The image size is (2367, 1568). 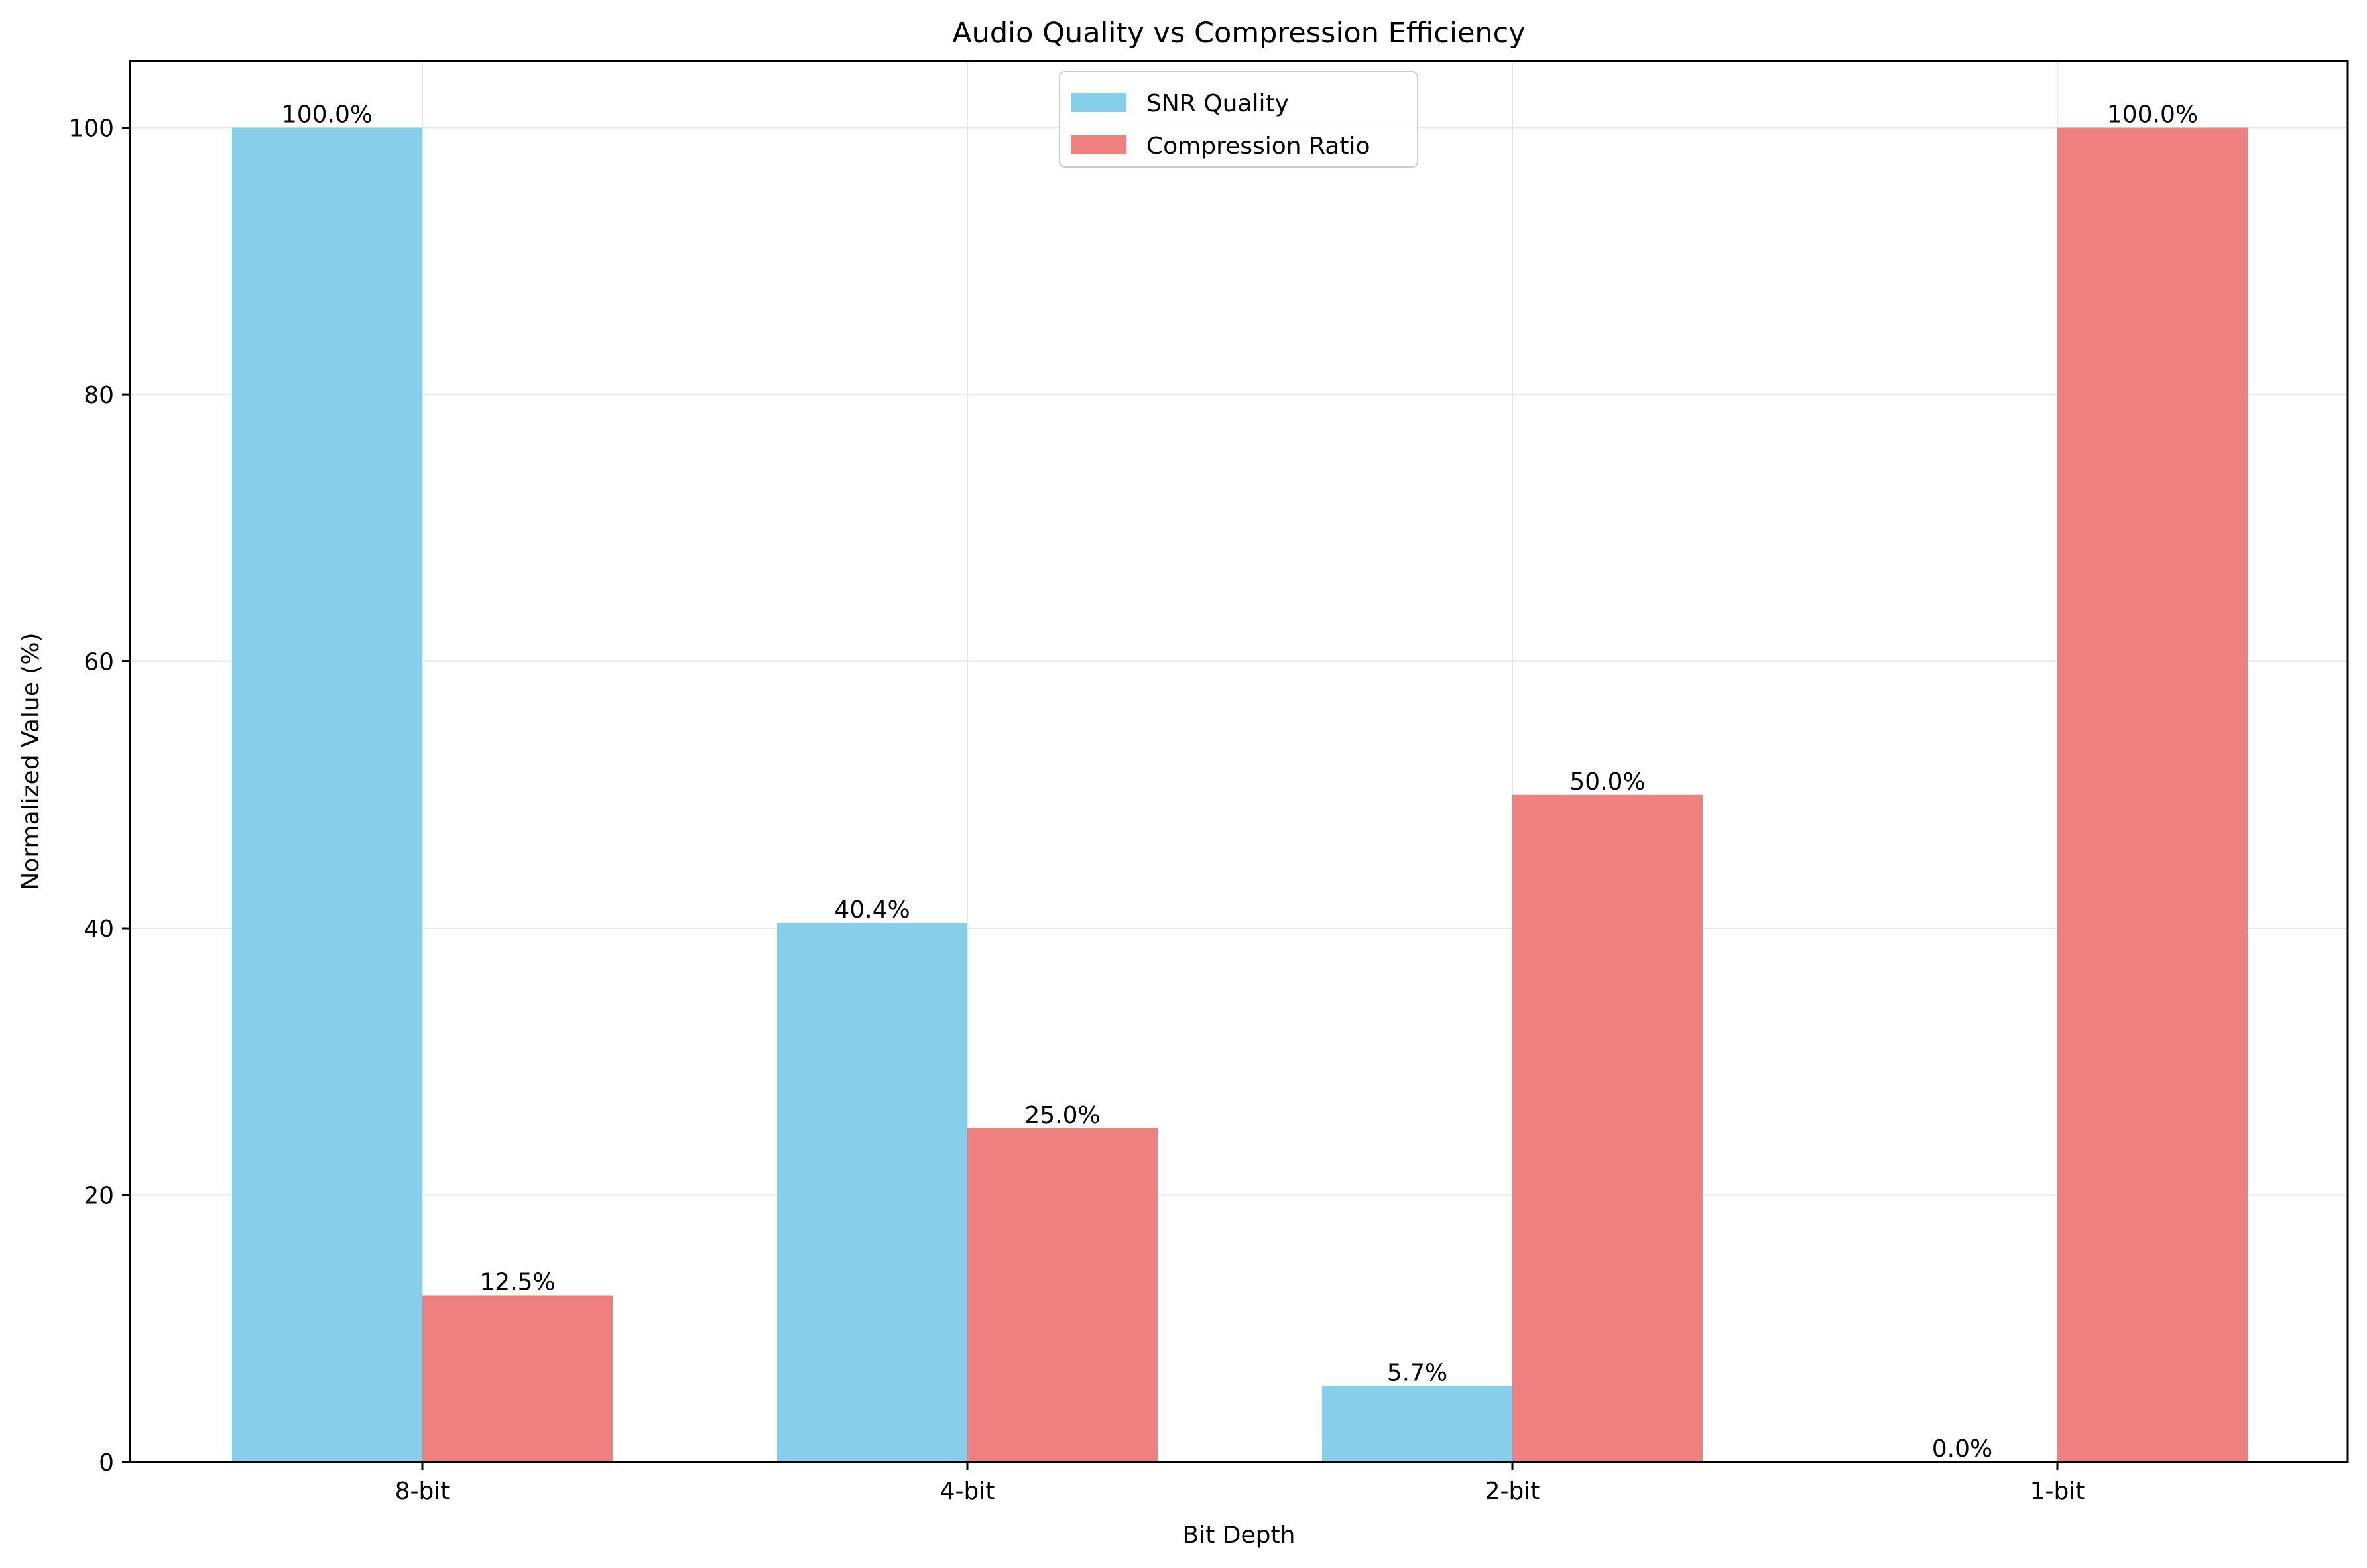 I want to click on bar-value-label: 5.7%, so click(x=1417, y=1372).